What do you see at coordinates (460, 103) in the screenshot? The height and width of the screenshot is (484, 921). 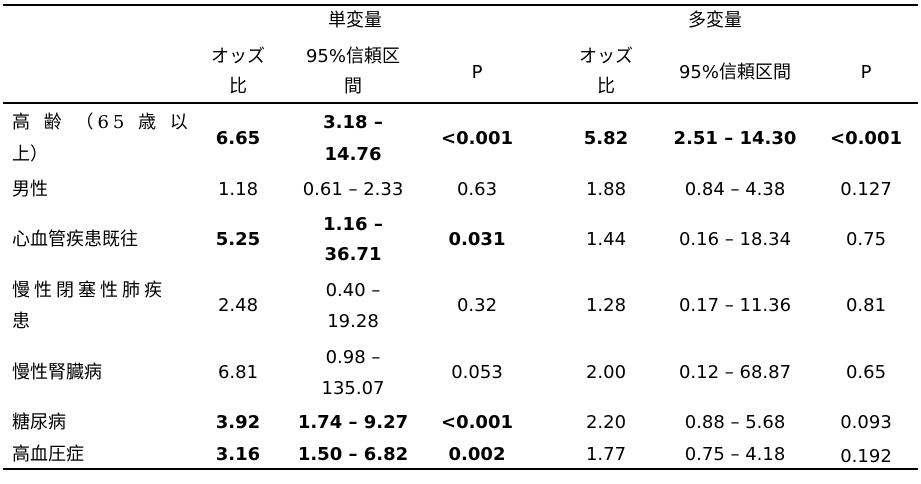 I see `header-bottom-rule` at bounding box center [460, 103].